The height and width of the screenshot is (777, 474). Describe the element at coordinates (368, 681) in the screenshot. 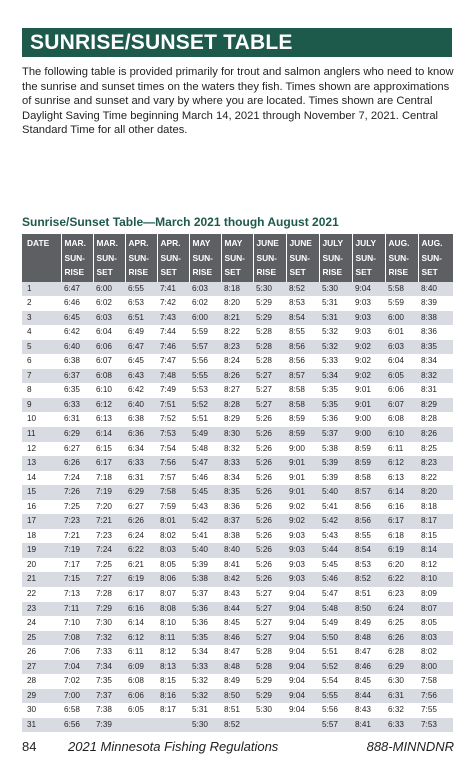

I see `time-cell: 8:45` at that location.